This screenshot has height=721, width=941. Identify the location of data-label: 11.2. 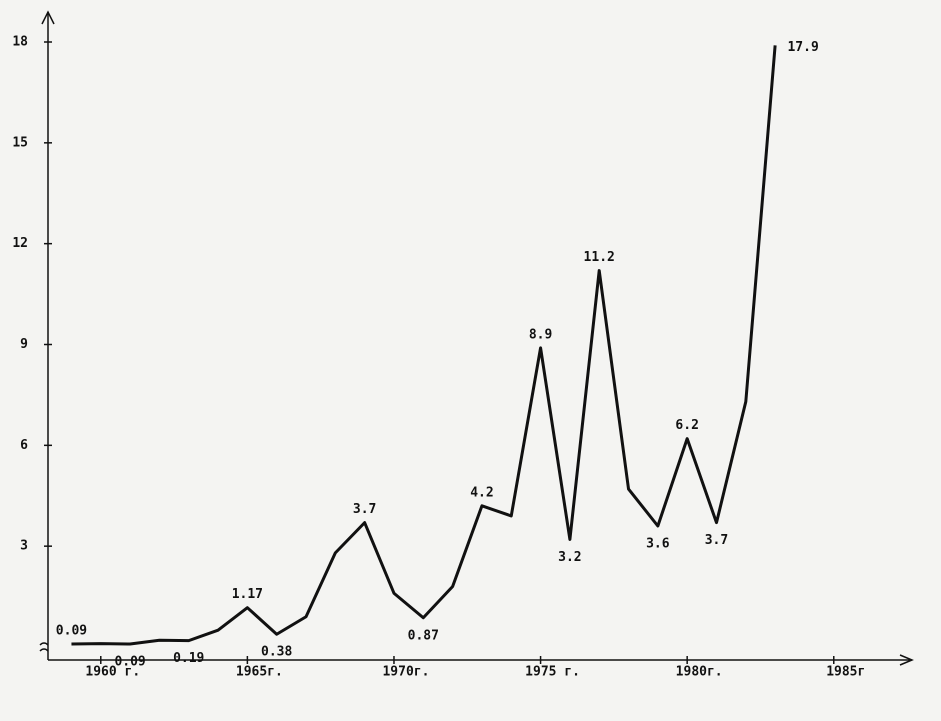
(599, 257).